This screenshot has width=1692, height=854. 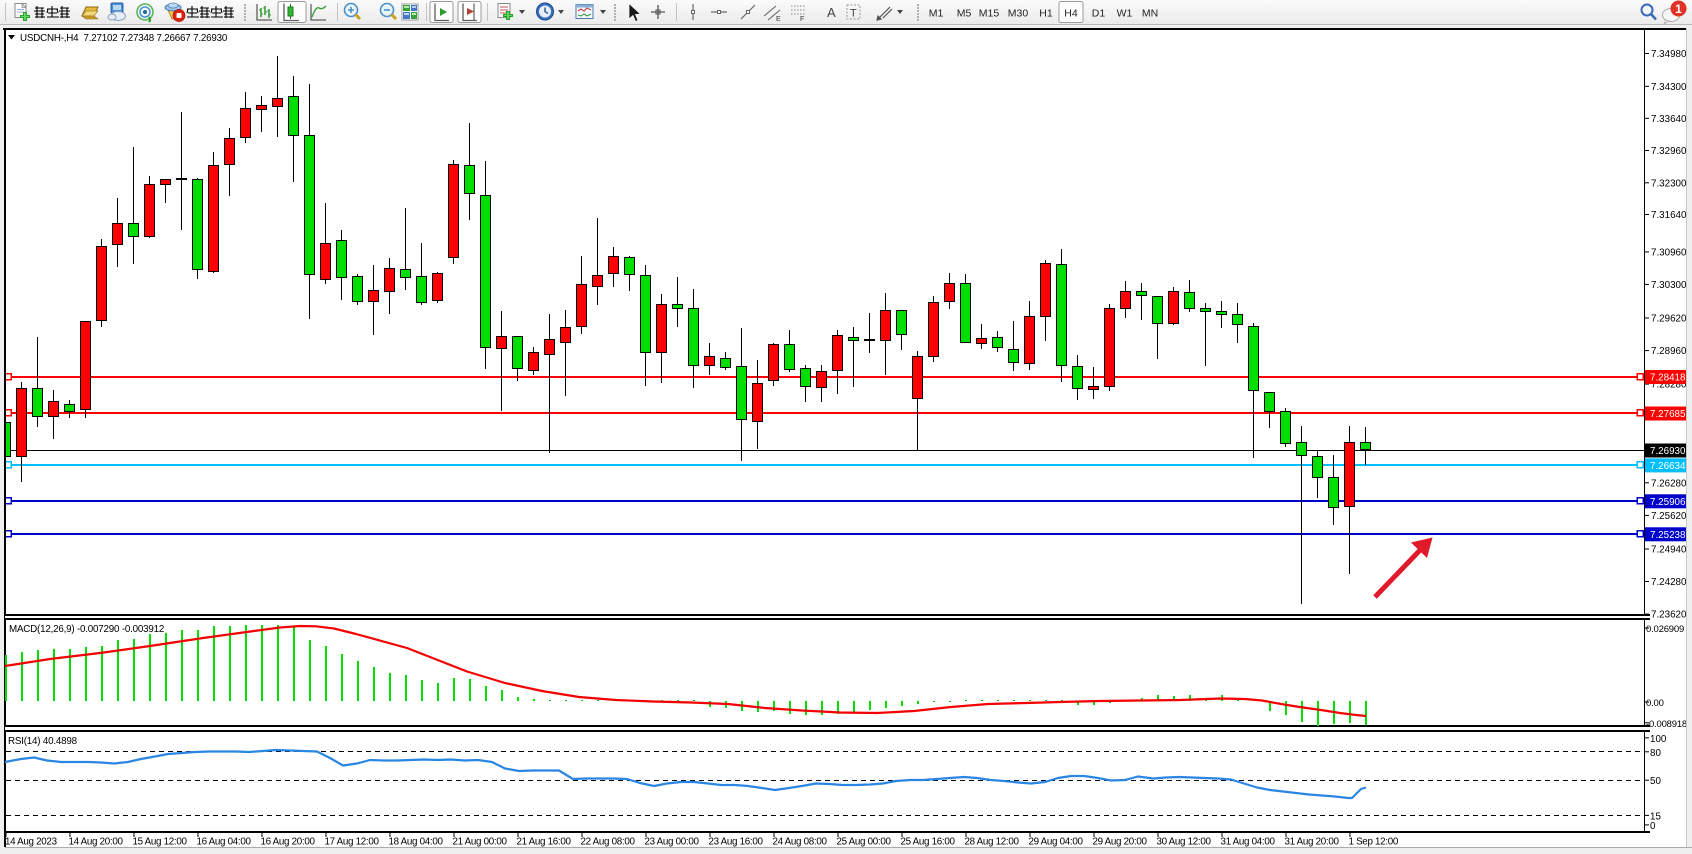 I want to click on svg-text: 28 Aug 12:00, so click(x=992, y=842).